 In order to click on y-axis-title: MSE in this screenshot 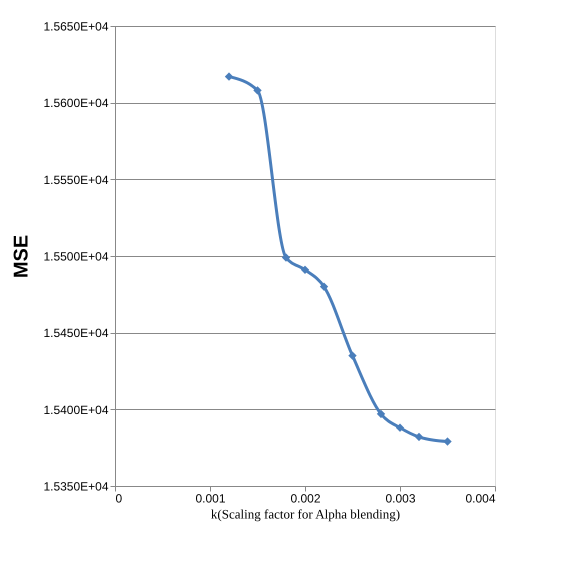, I will do `click(21, 256)`.